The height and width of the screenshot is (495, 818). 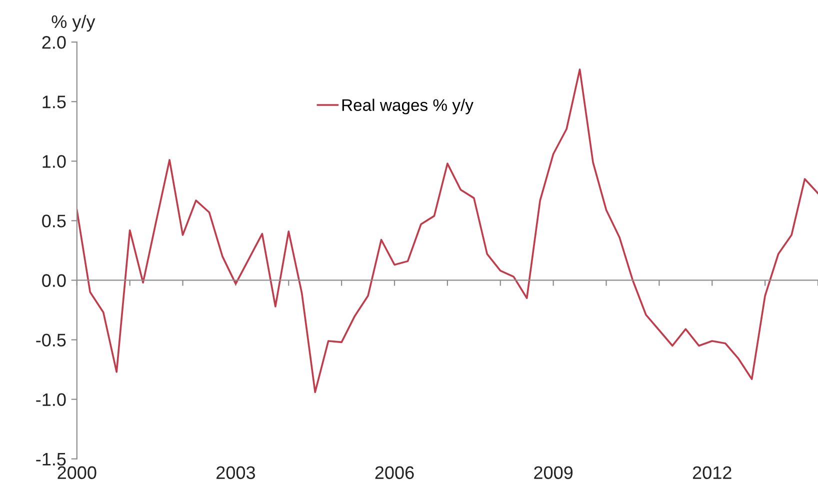 I want to click on legend-label: Real wages % y/y, so click(x=408, y=106).